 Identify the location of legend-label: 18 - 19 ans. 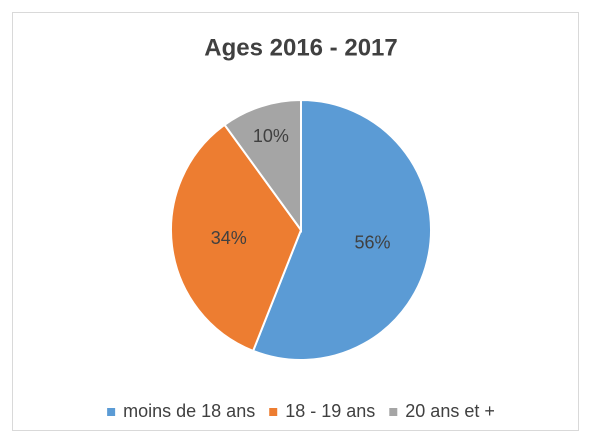
(330, 411).